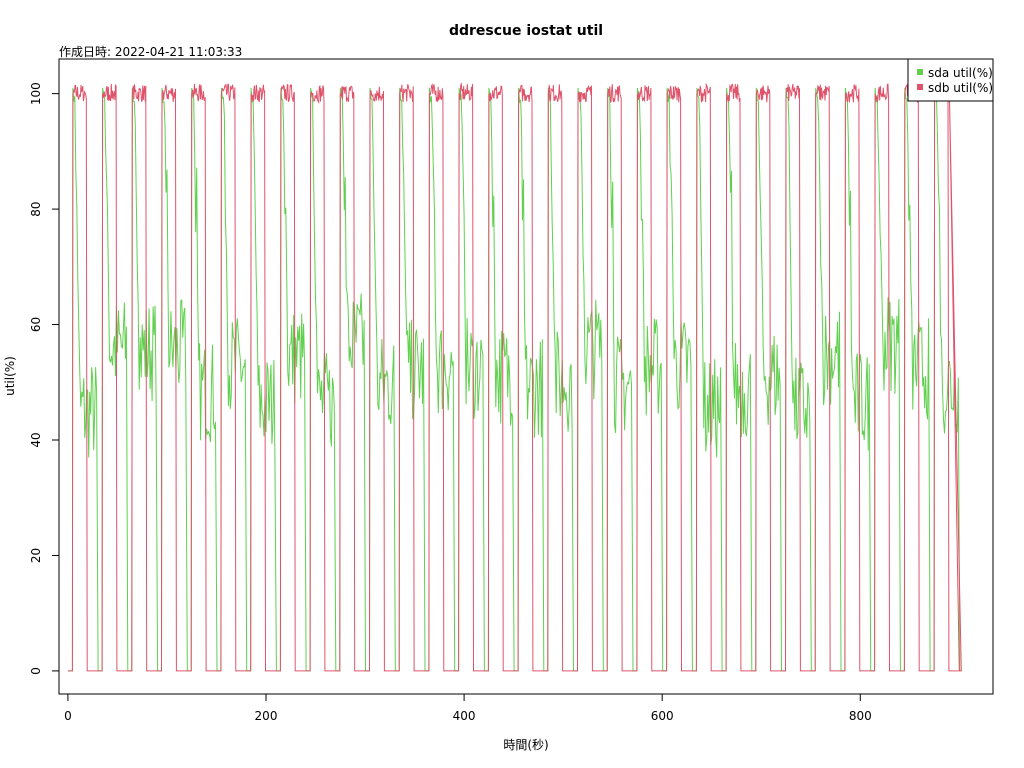  Describe the element at coordinates (526, 31) in the screenshot. I see `chart-title: ddrescue iostat util` at that location.